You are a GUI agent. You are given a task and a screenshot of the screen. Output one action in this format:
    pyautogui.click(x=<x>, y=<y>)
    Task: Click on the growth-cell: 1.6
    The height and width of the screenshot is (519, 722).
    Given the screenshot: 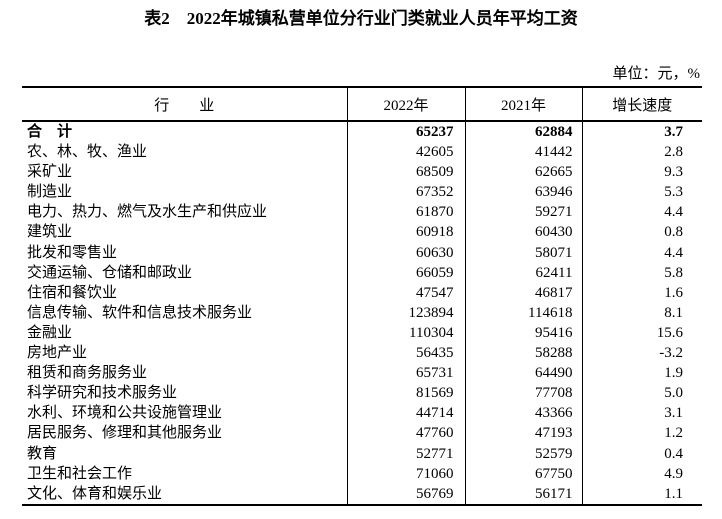 What is the action you would take?
    pyautogui.click(x=641, y=292)
    